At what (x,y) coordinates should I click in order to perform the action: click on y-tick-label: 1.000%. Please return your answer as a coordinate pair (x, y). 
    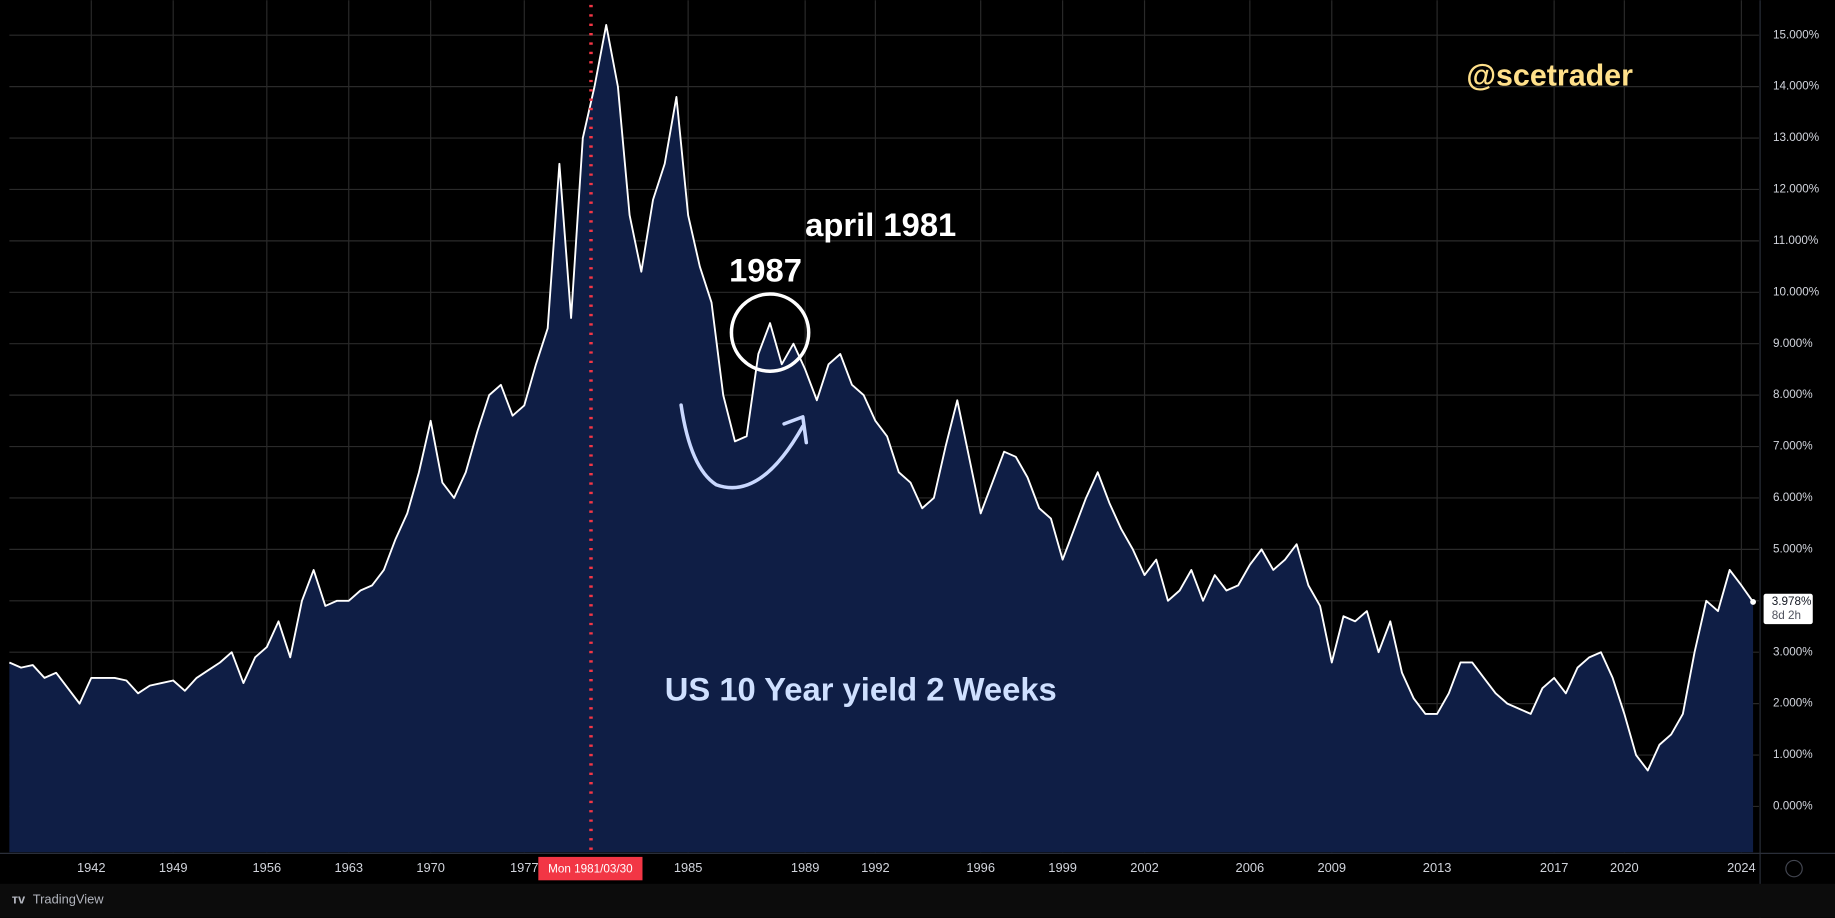
    Looking at the image, I should click on (1793, 754).